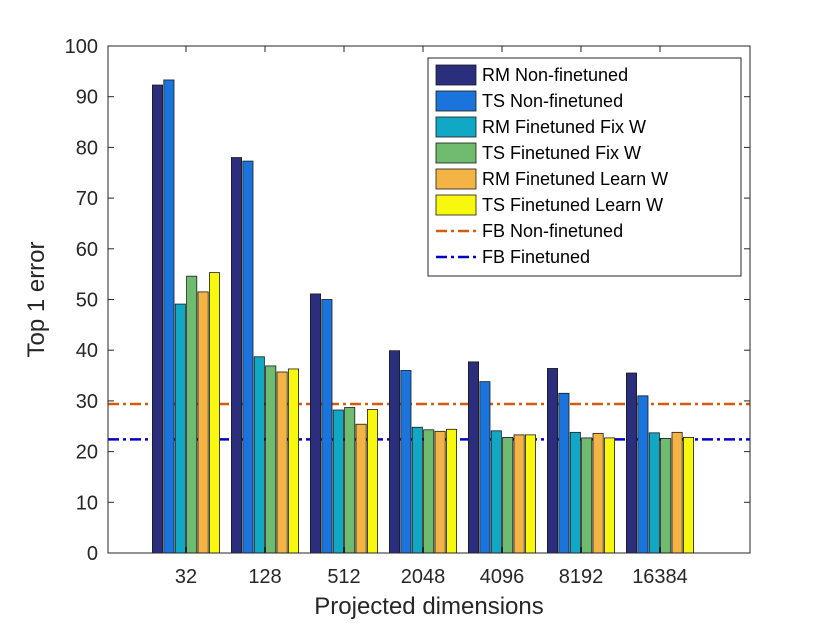  What do you see at coordinates (429, 491) in the screenshot?
I see `bar-ts-finetuned-fix-w-2048` at bounding box center [429, 491].